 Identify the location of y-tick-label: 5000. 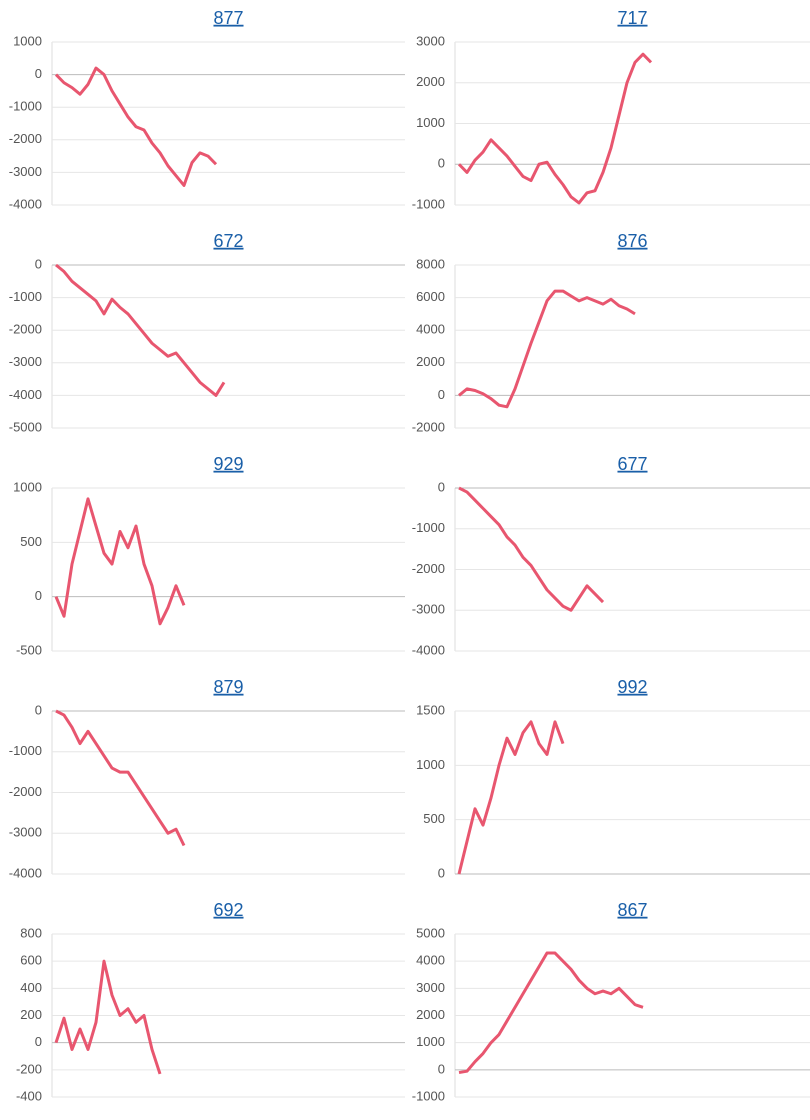
(430, 932).